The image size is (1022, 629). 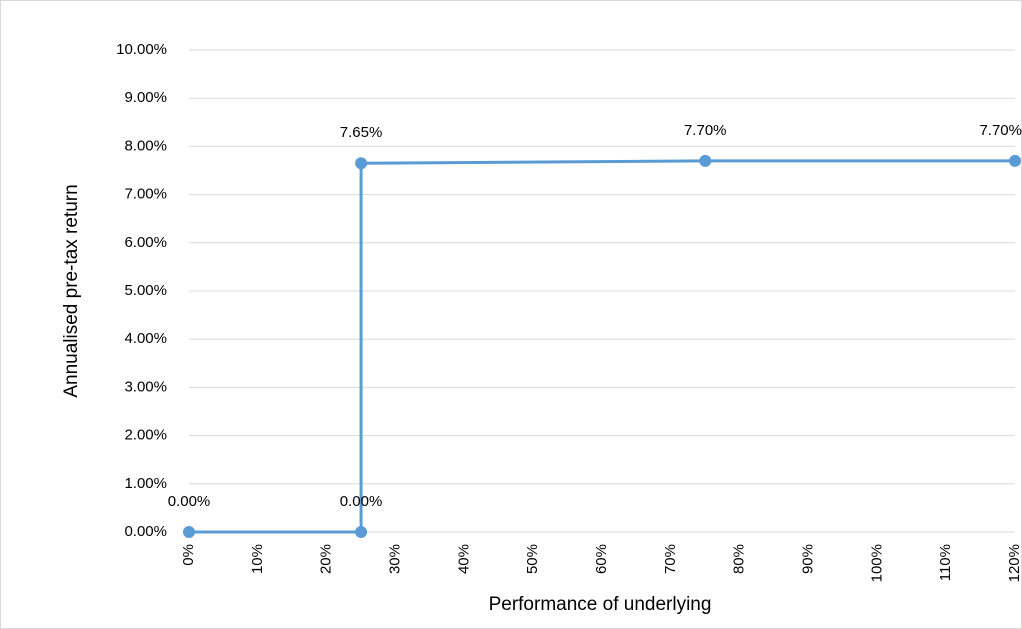 I want to click on y-tick-label: 6.00%, so click(x=145, y=242).